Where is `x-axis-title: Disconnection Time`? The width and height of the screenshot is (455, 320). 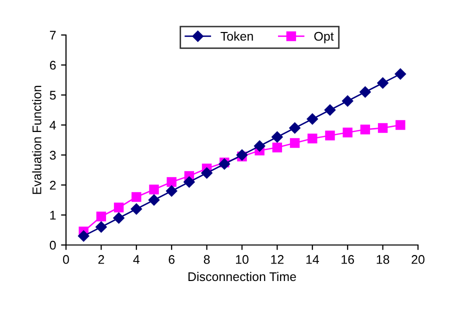
x-axis-title: Disconnection Time is located at coordinates (242, 277).